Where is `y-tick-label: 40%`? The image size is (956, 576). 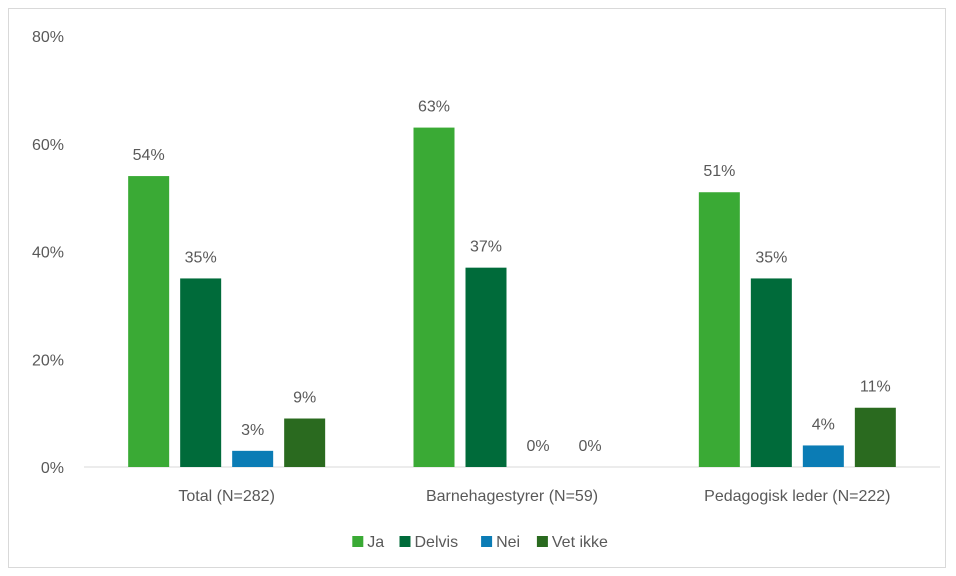
y-tick-label: 40% is located at coordinates (48, 253).